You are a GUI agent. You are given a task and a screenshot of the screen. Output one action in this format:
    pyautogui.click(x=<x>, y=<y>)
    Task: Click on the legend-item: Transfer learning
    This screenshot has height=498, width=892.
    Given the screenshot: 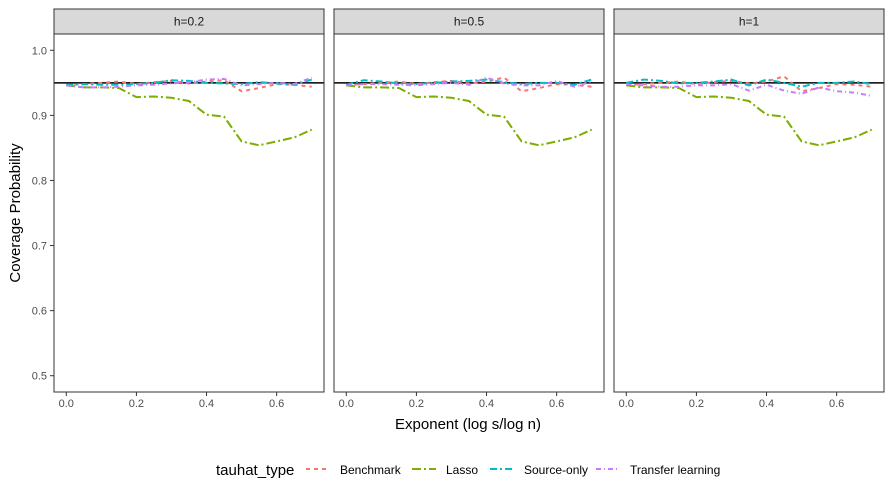 What is the action you would take?
    pyautogui.click(x=658, y=470)
    